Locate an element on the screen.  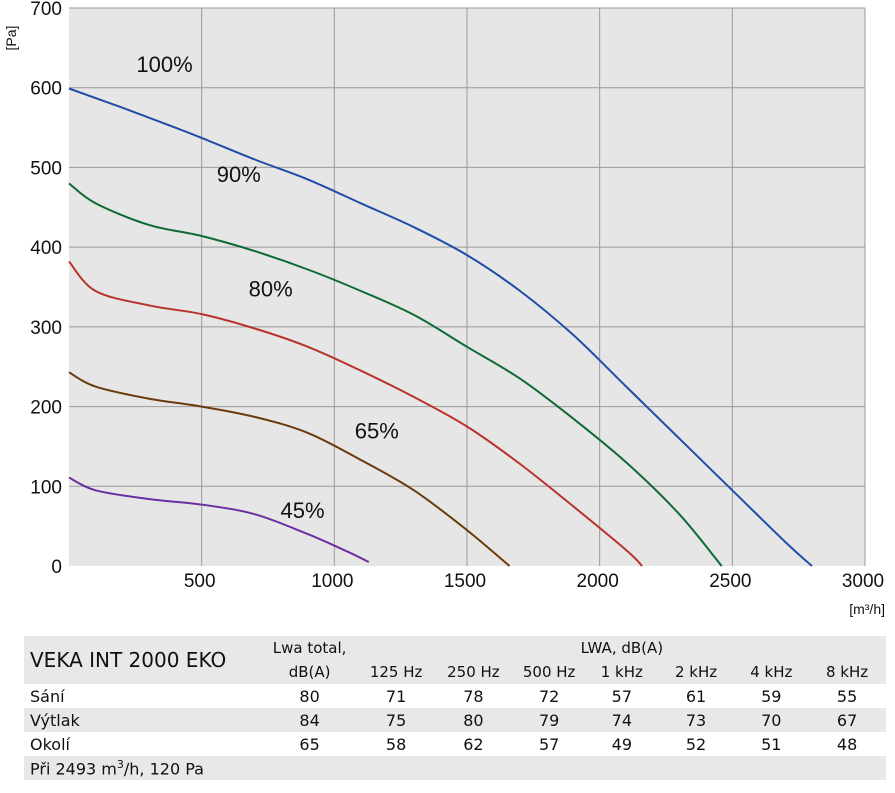
cell: 67 is located at coordinates (847, 720).